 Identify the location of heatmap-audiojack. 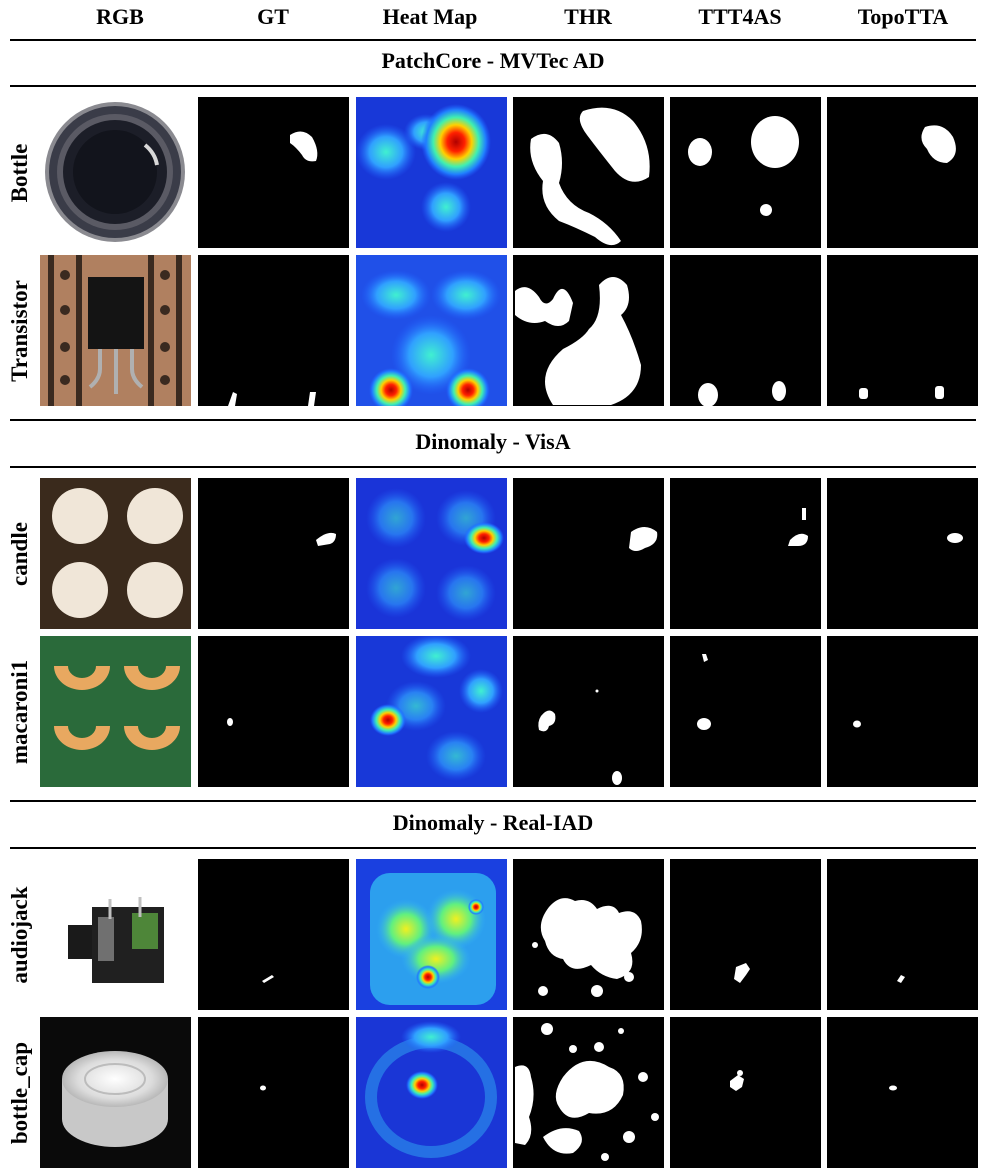
(431, 934).